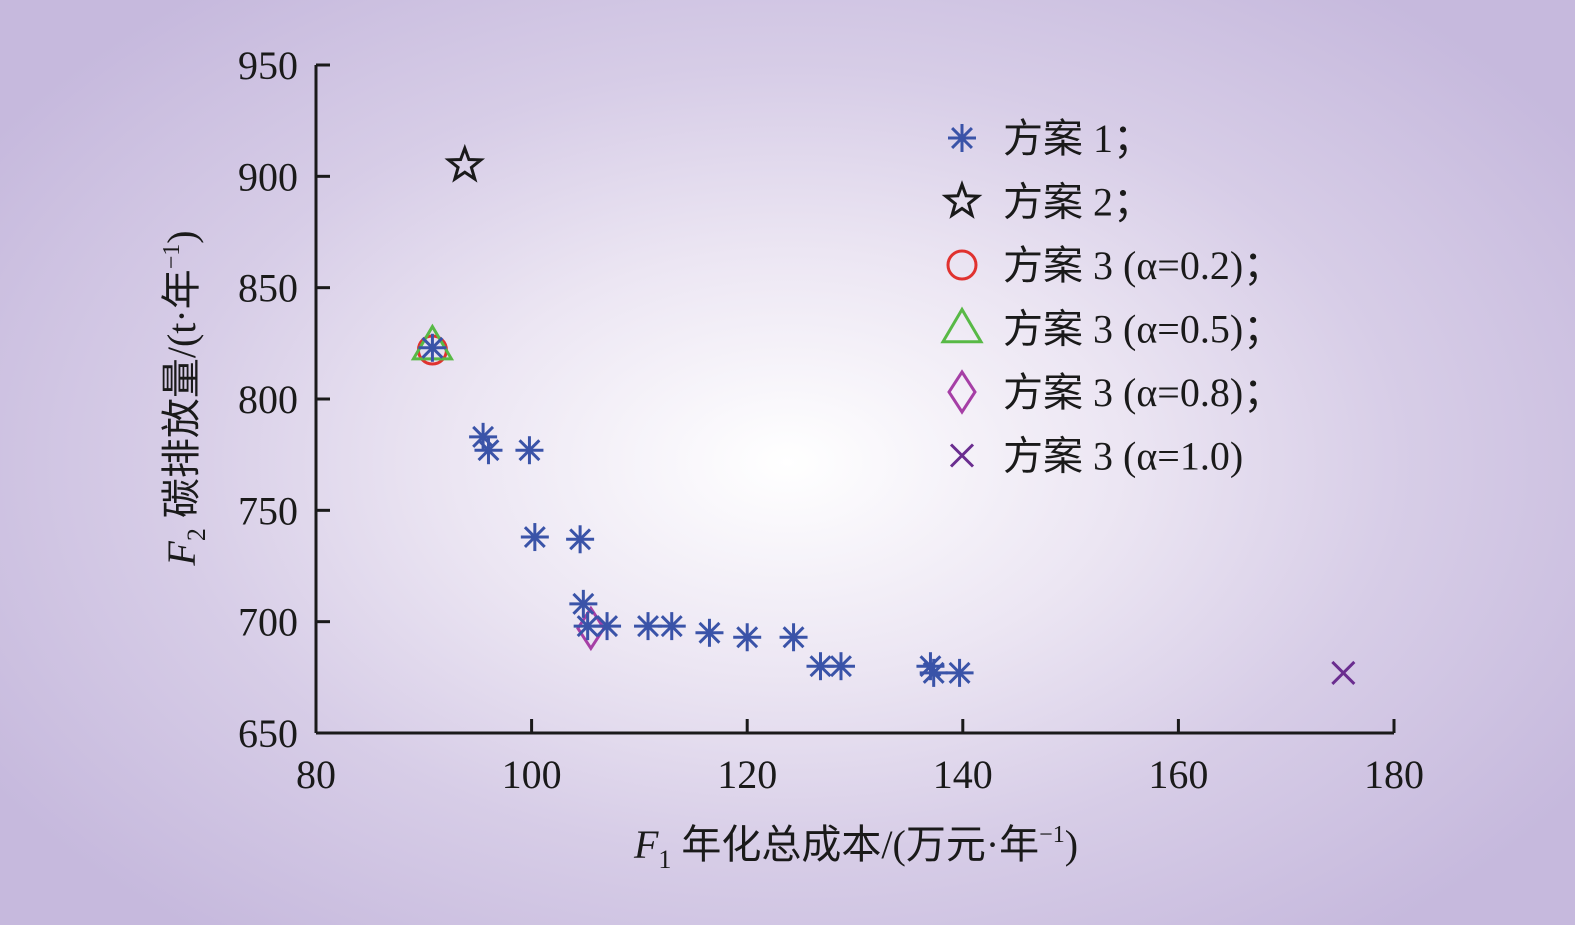 The image size is (1575, 925). Describe the element at coordinates (1178, 774) in the screenshot. I see `x-tick-label: 160` at that location.